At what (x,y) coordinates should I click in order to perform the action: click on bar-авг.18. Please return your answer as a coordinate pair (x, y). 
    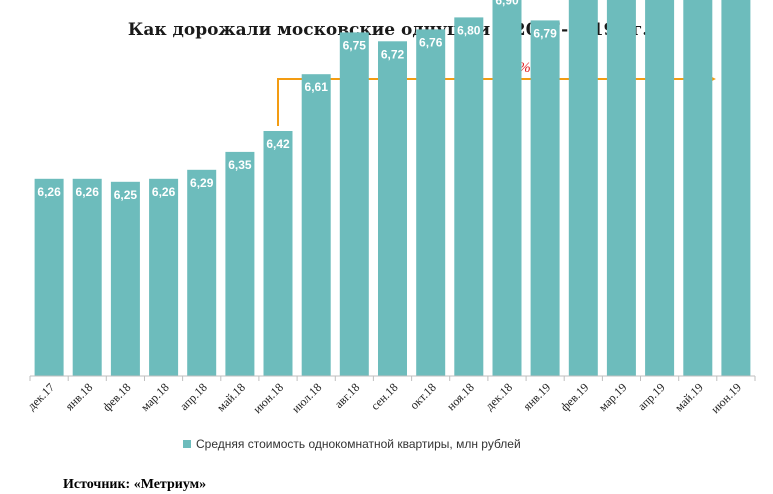
    Looking at the image, I should click on (354, 204).